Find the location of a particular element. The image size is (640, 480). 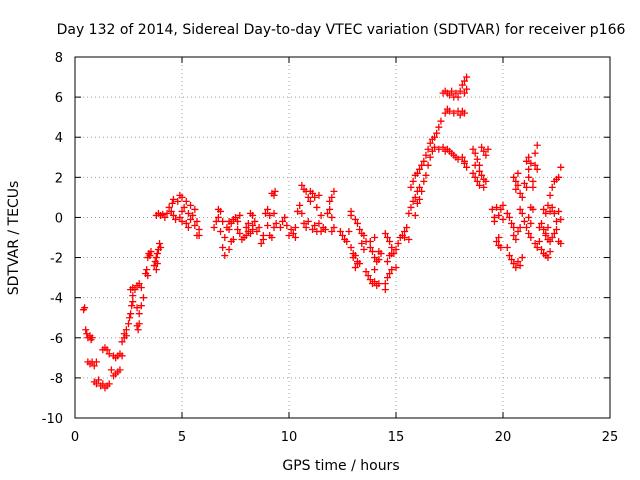

x-tick-labels: 0 5 10 15 20 25 is located at coordinates (344, 437).